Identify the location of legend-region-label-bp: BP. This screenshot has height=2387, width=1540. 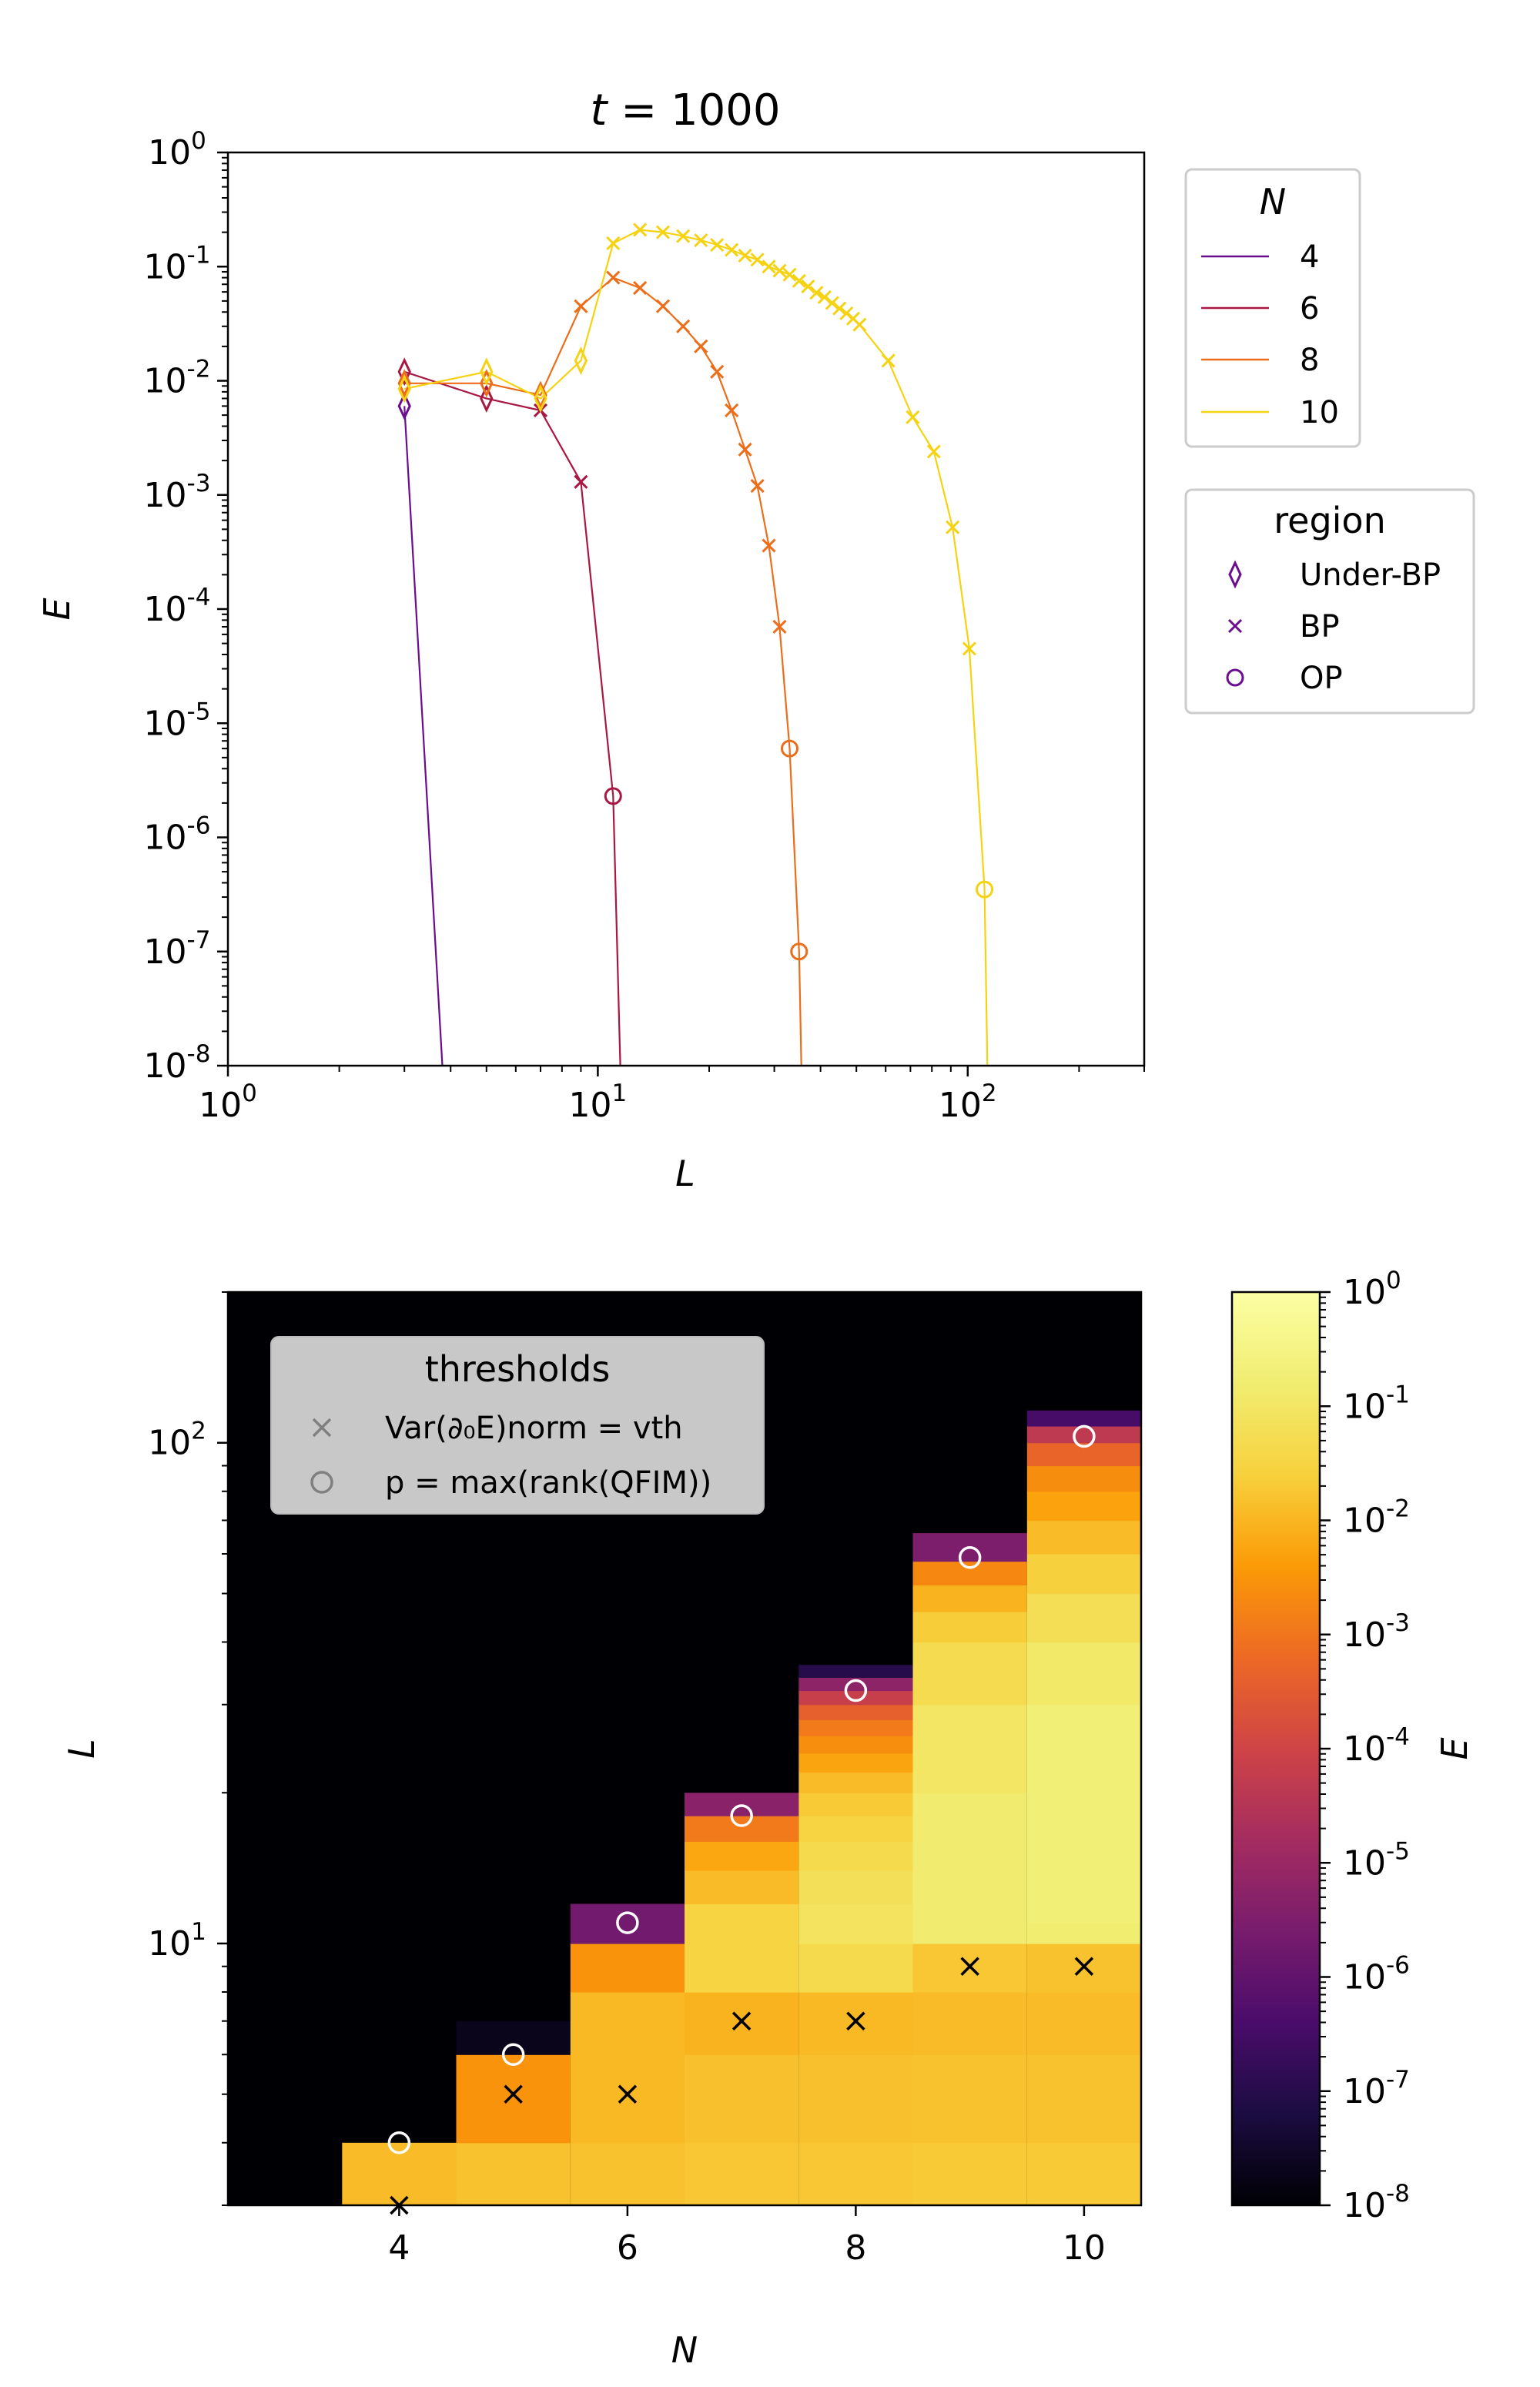
(1320, 626).